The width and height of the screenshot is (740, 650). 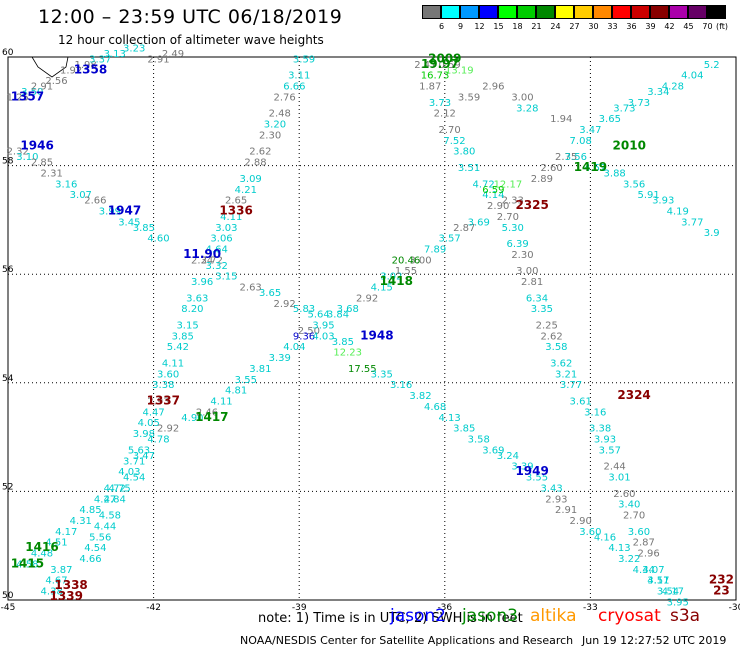 What do you see at coordinates (722, 26) in the screenshot?
I see `color-scale-unit: (ft)` at bounding box center [722, 26].